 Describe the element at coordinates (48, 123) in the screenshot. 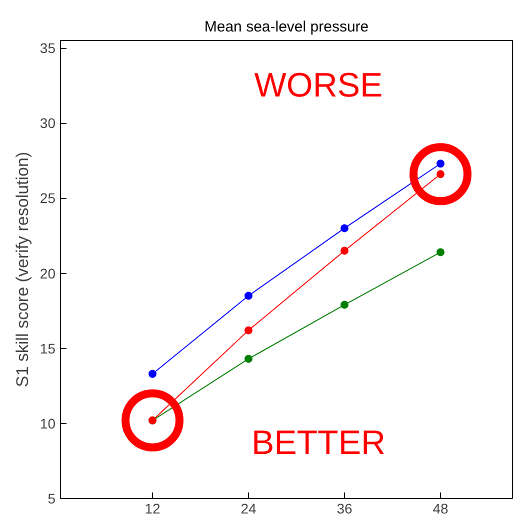

I see `y-tick-label: 30` at that location.